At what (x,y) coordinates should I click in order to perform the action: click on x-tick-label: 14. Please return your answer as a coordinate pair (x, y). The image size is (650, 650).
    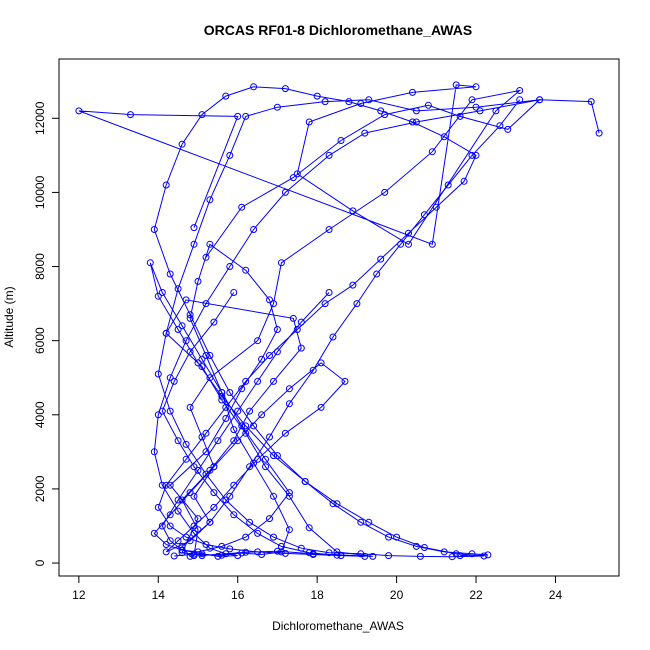
    Looking at the image, I should click on (159, 595).